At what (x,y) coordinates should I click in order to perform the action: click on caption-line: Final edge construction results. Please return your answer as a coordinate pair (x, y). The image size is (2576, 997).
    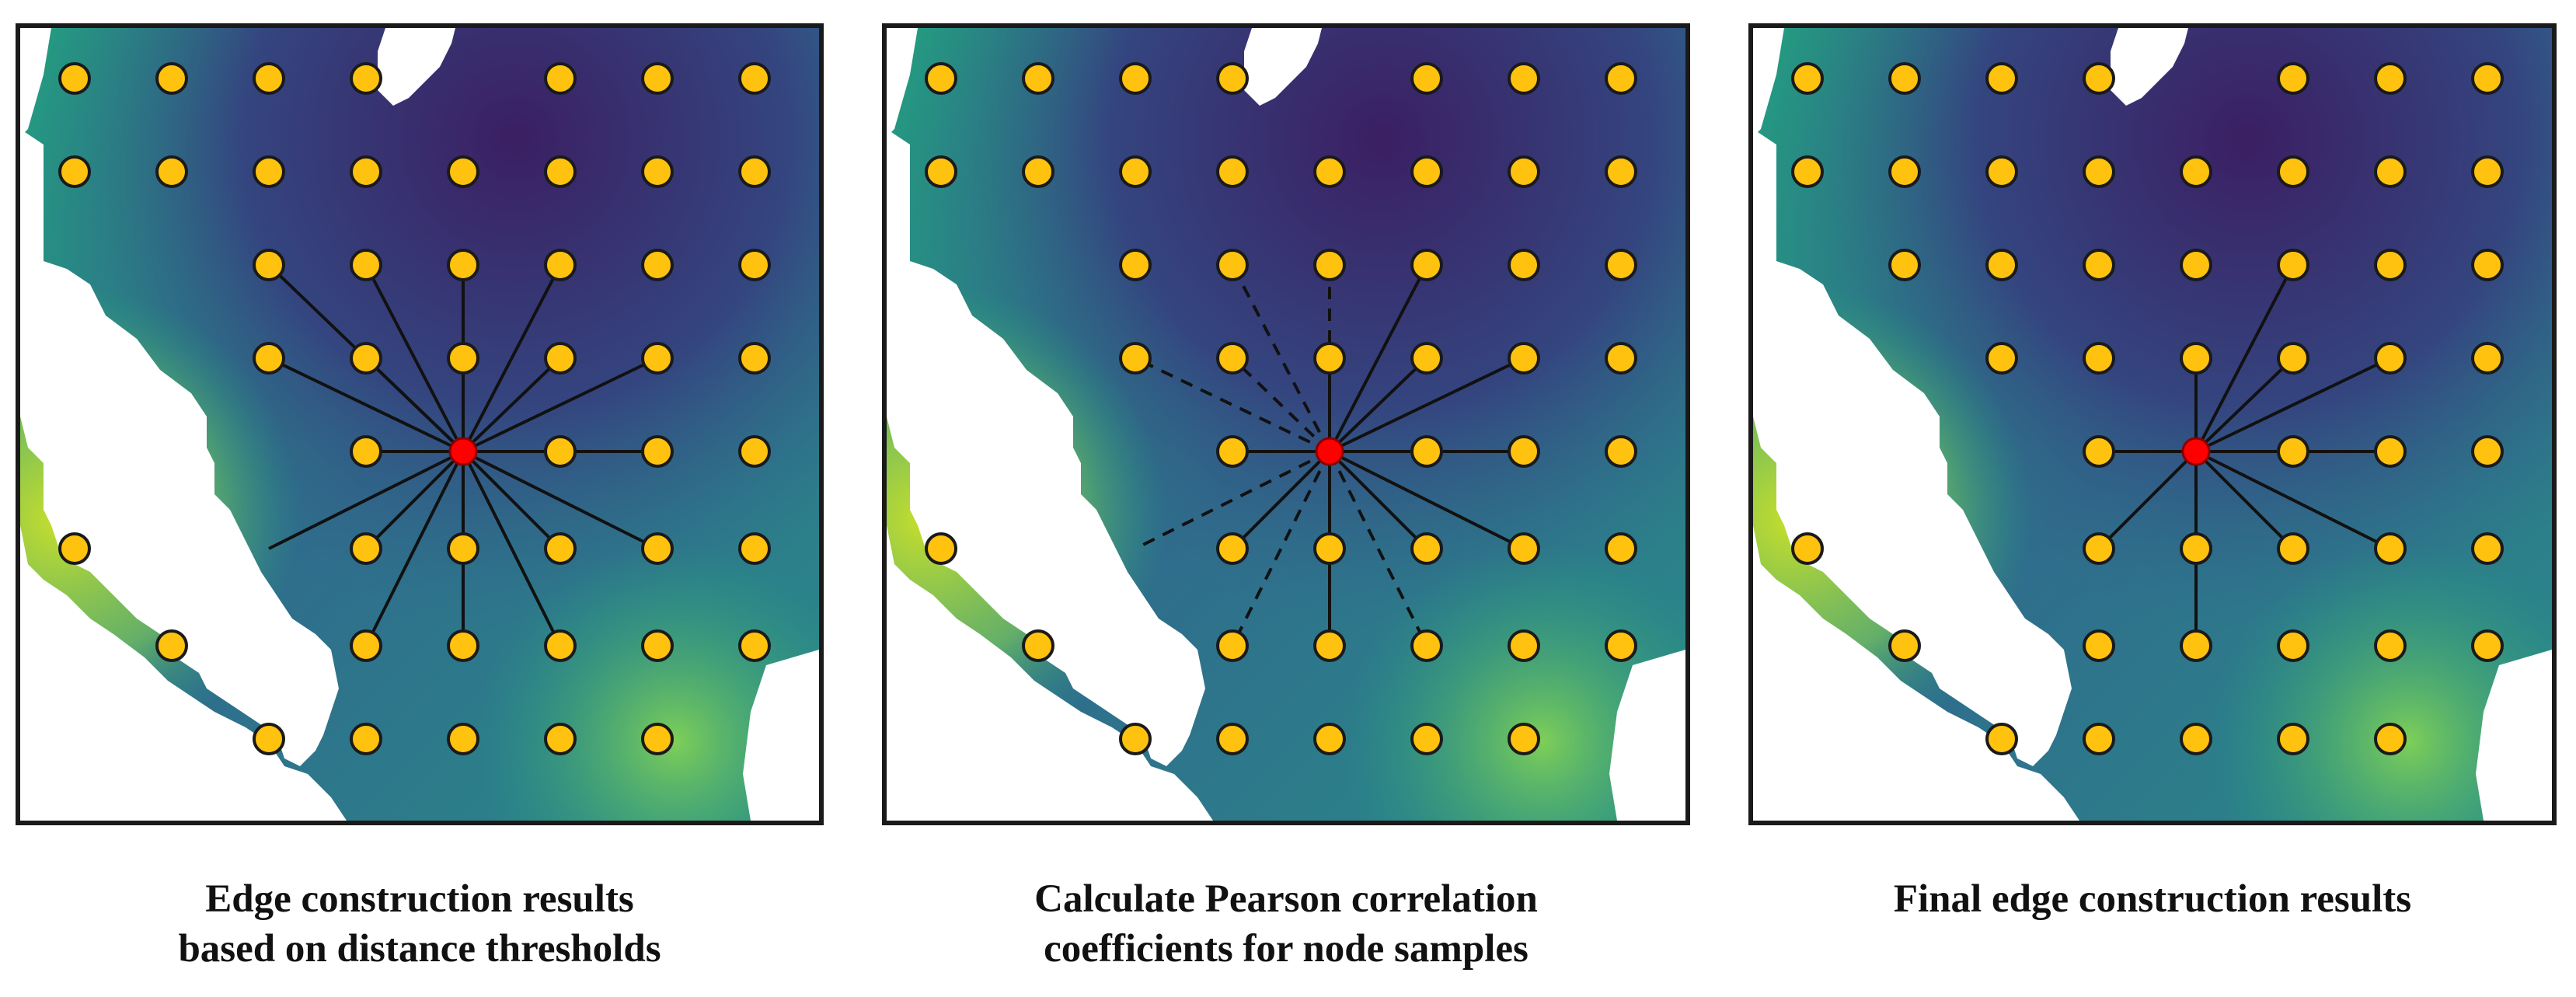
    Looking at the image, I should click on (2152, 899).